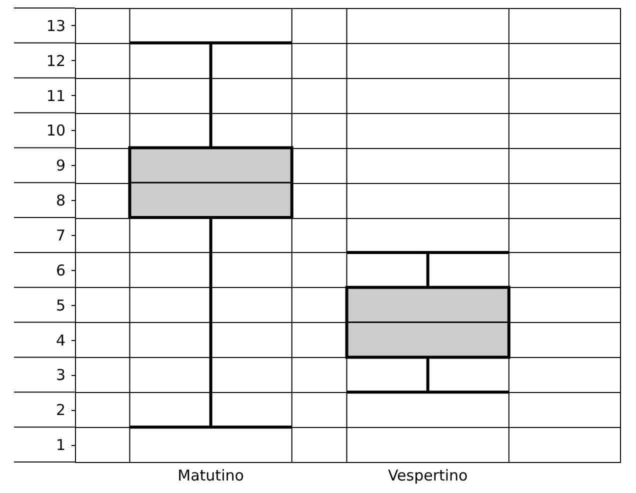  Describe the element at coordinates (61, 201) in the screenshot. I see `y-tick-label: 8` at that location.